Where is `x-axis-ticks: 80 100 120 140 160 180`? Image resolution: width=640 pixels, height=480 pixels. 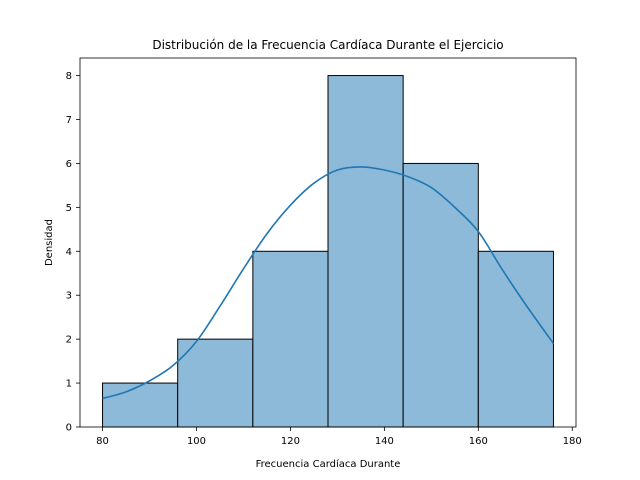
x-axis-ticks: 80 100 120 140 160 180 is located at coordinates (339, 437).